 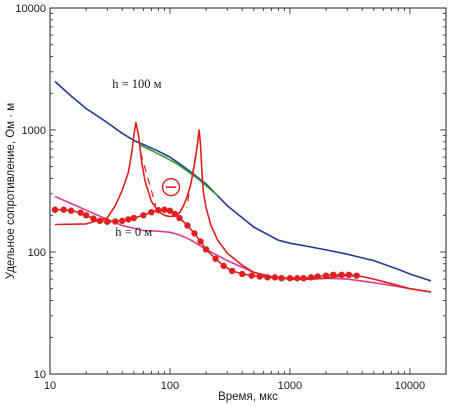 I want to click on dashed-guide-right, so click(x=192, y=175).